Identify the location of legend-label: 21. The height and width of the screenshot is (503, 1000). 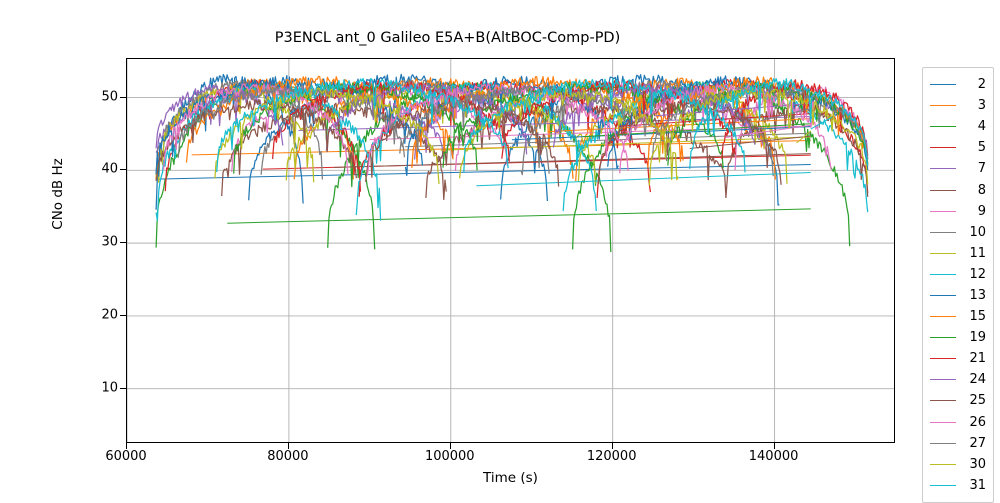
(977, 359).